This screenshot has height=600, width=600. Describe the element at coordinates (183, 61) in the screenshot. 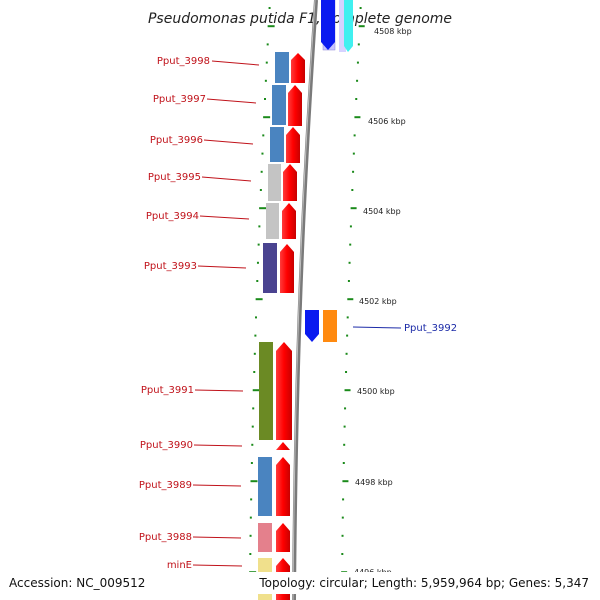

I see `gene-label-pput-3998: Pput_3998` at that location.